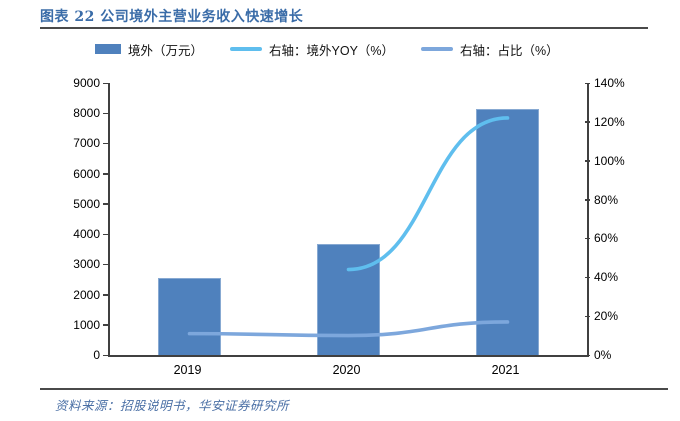 This screenshot has height=421, width=680. Describe the element at coordinates (609, 83) in the screenshot. I see `right-axis-tick: 140%` at that location.